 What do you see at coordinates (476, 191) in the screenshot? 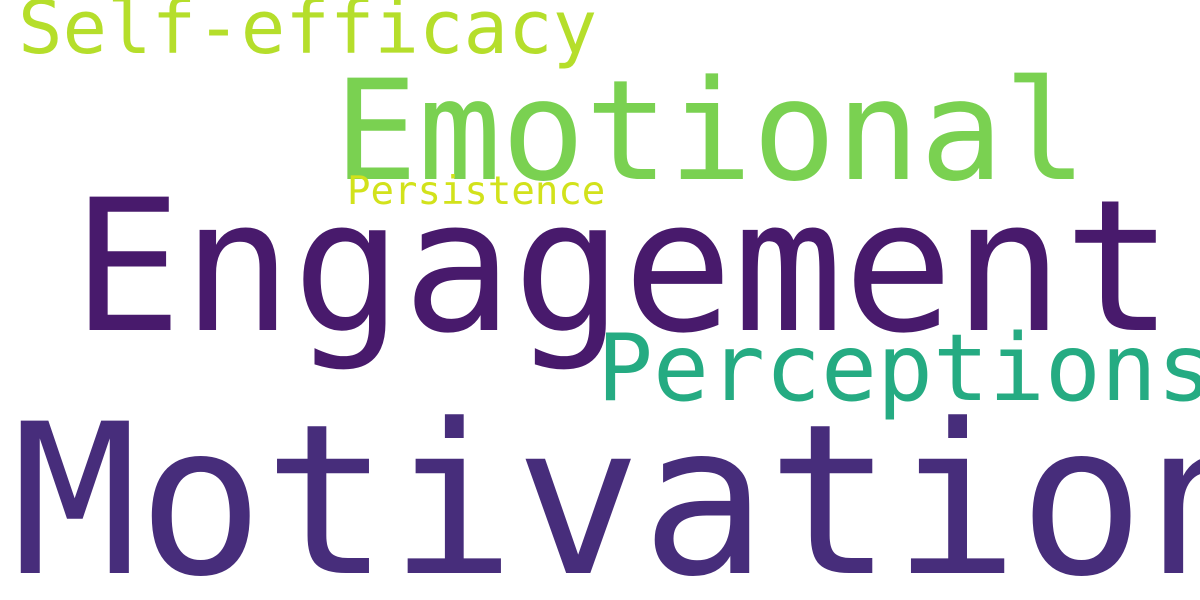
I see `word-persistence: Persistence` at bounding box center [476, 191].